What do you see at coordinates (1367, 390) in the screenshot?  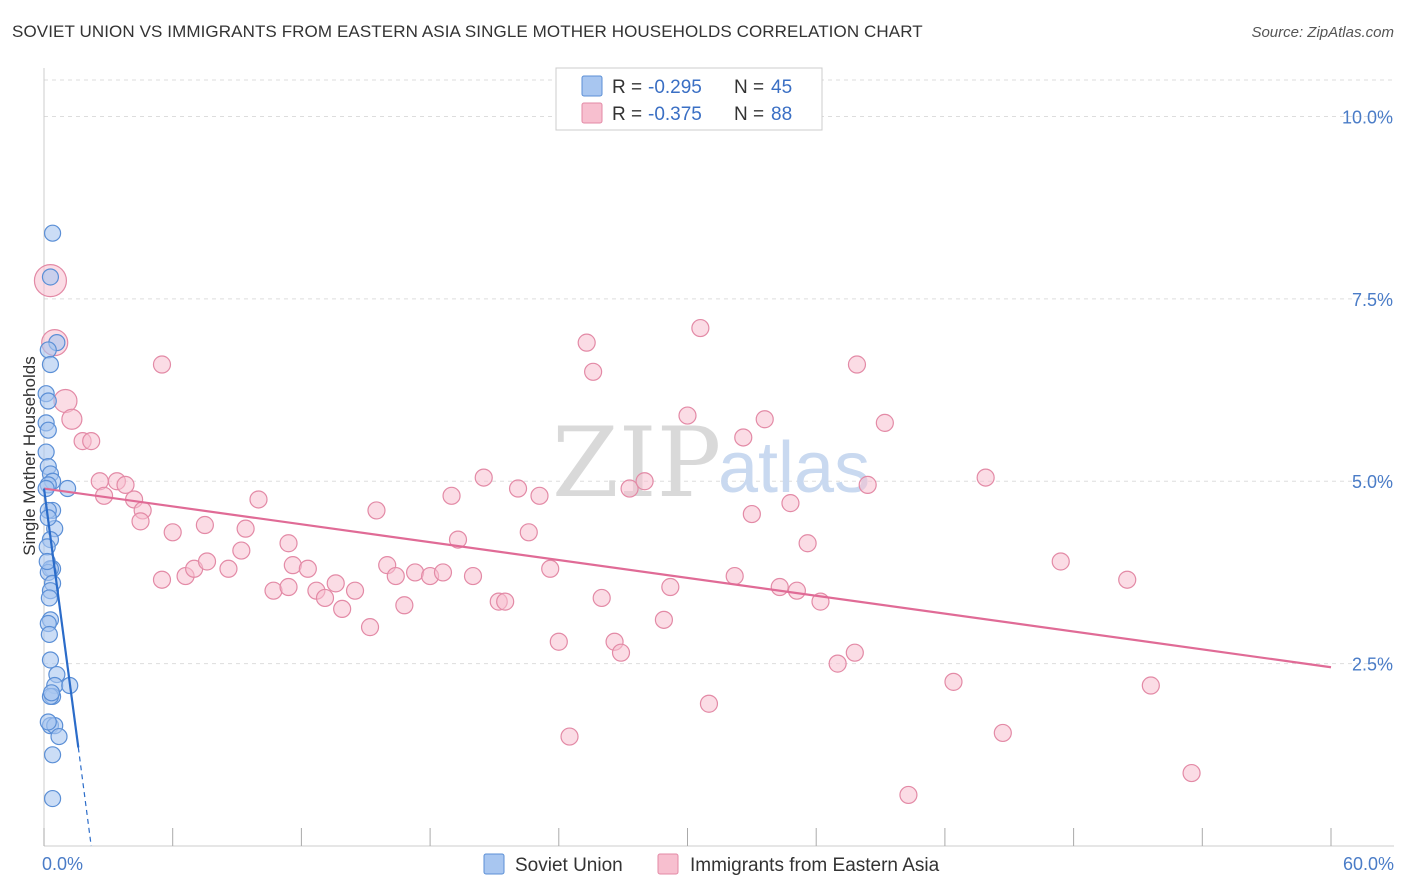 I see `y-tick-labels: 2.5% 5.0% 7.5% 10.0%` at bounding box center [1367, 390].